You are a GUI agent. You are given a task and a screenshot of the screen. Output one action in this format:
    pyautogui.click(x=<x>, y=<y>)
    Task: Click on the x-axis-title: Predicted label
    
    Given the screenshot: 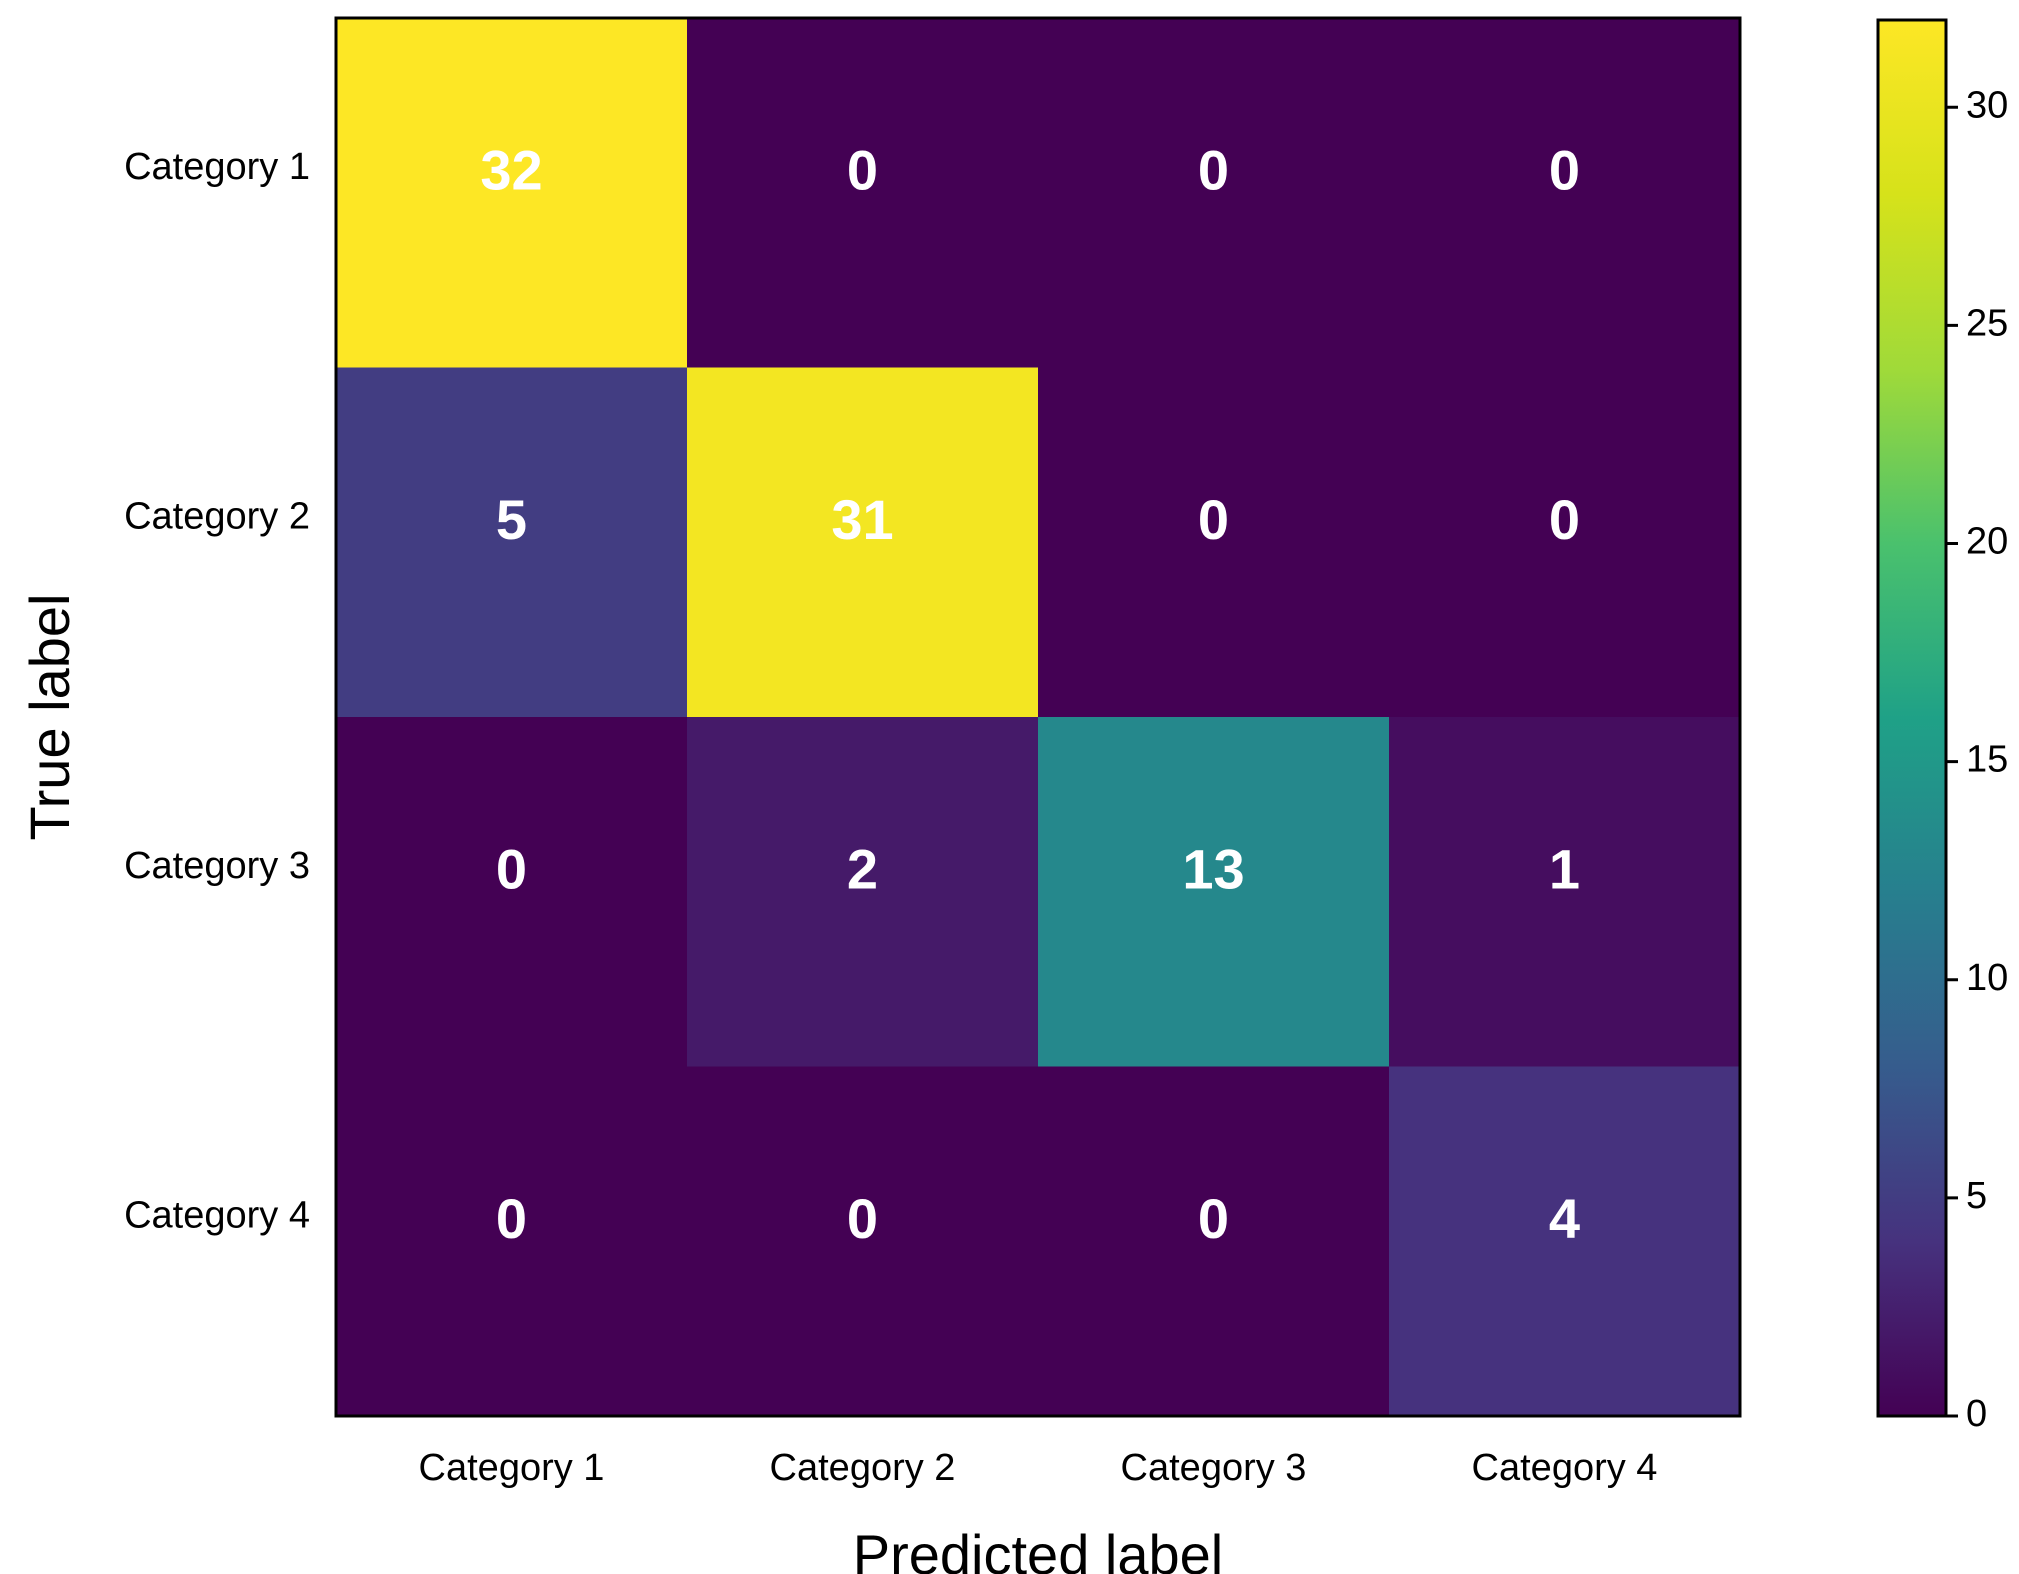 What is the action you would take?
    pyautogui.click(x=1038, y=1548)
    